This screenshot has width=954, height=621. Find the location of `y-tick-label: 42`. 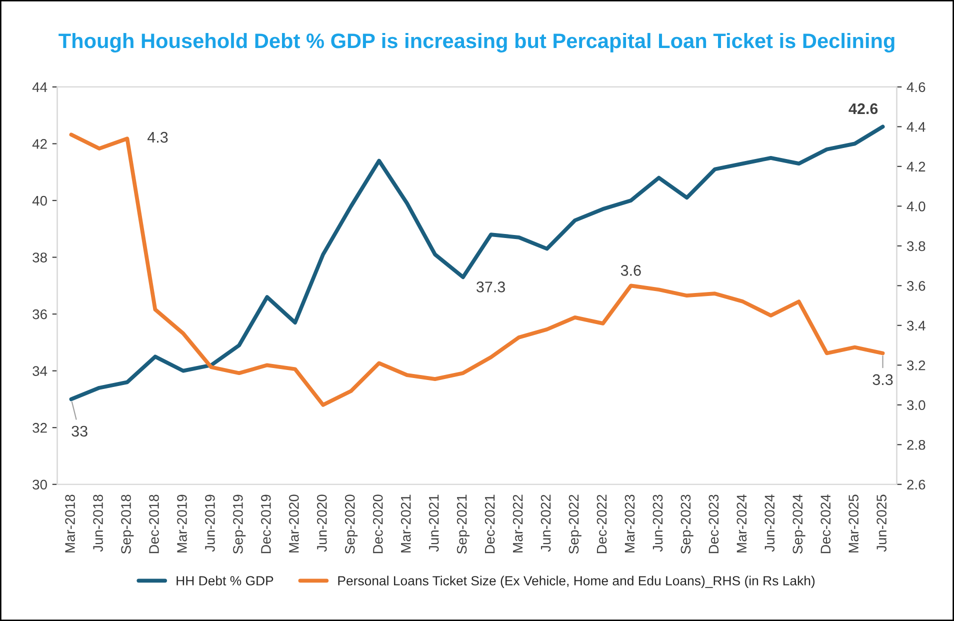

y-tick-label: 42 is located at coordinates (39, 144).